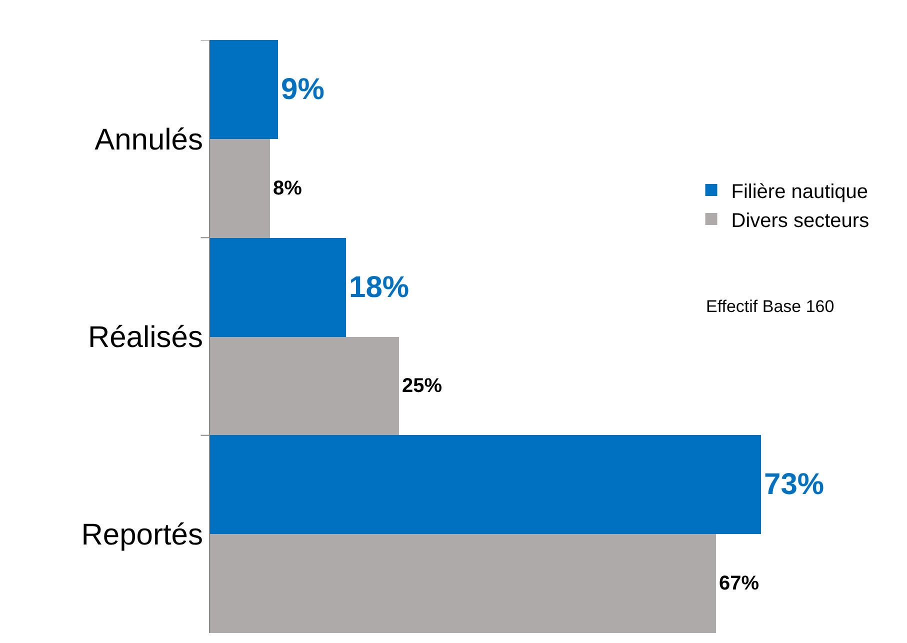  Describe the element at coordinates (794, 484) in the screenshot. I see `data-label: 73%` at that location.